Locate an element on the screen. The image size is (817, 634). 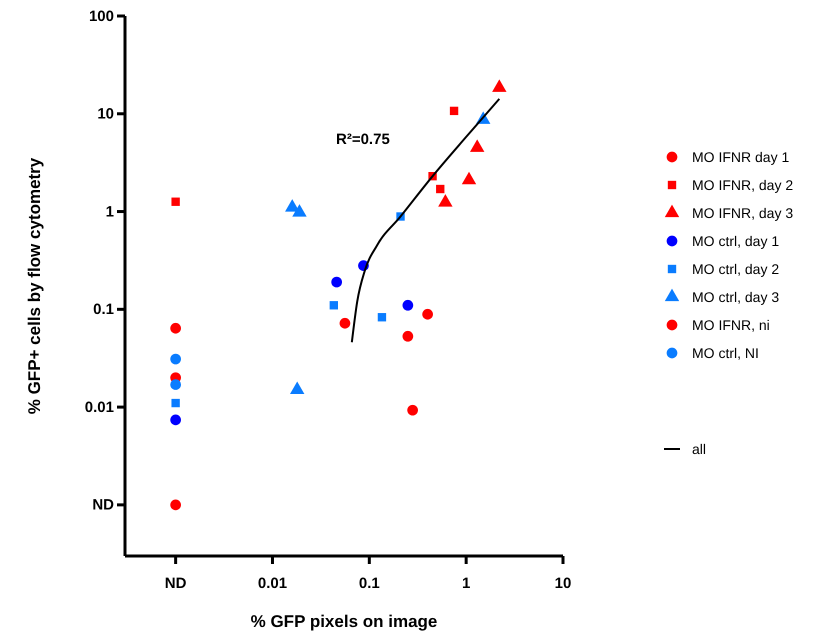
y-tick-label: ND is located at coordinates (103, 505).